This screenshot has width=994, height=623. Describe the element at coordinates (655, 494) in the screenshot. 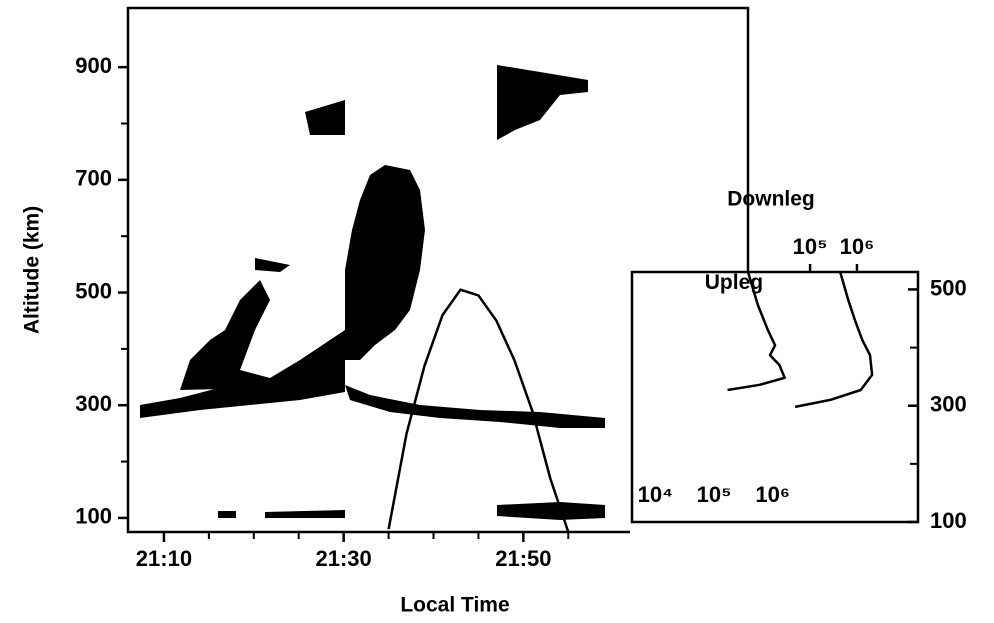

I see `x-tick-label: 10⁴` at that location.